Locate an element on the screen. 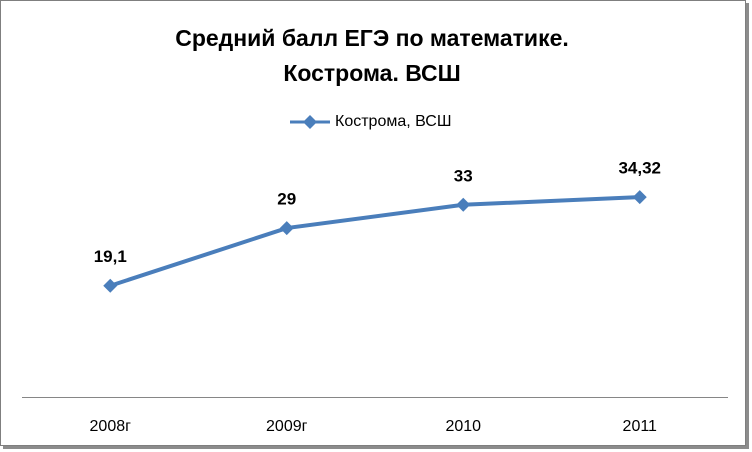 The width and height of the screenshot is (752, 452). data-label: 29 is located at coordinates (286, 199).